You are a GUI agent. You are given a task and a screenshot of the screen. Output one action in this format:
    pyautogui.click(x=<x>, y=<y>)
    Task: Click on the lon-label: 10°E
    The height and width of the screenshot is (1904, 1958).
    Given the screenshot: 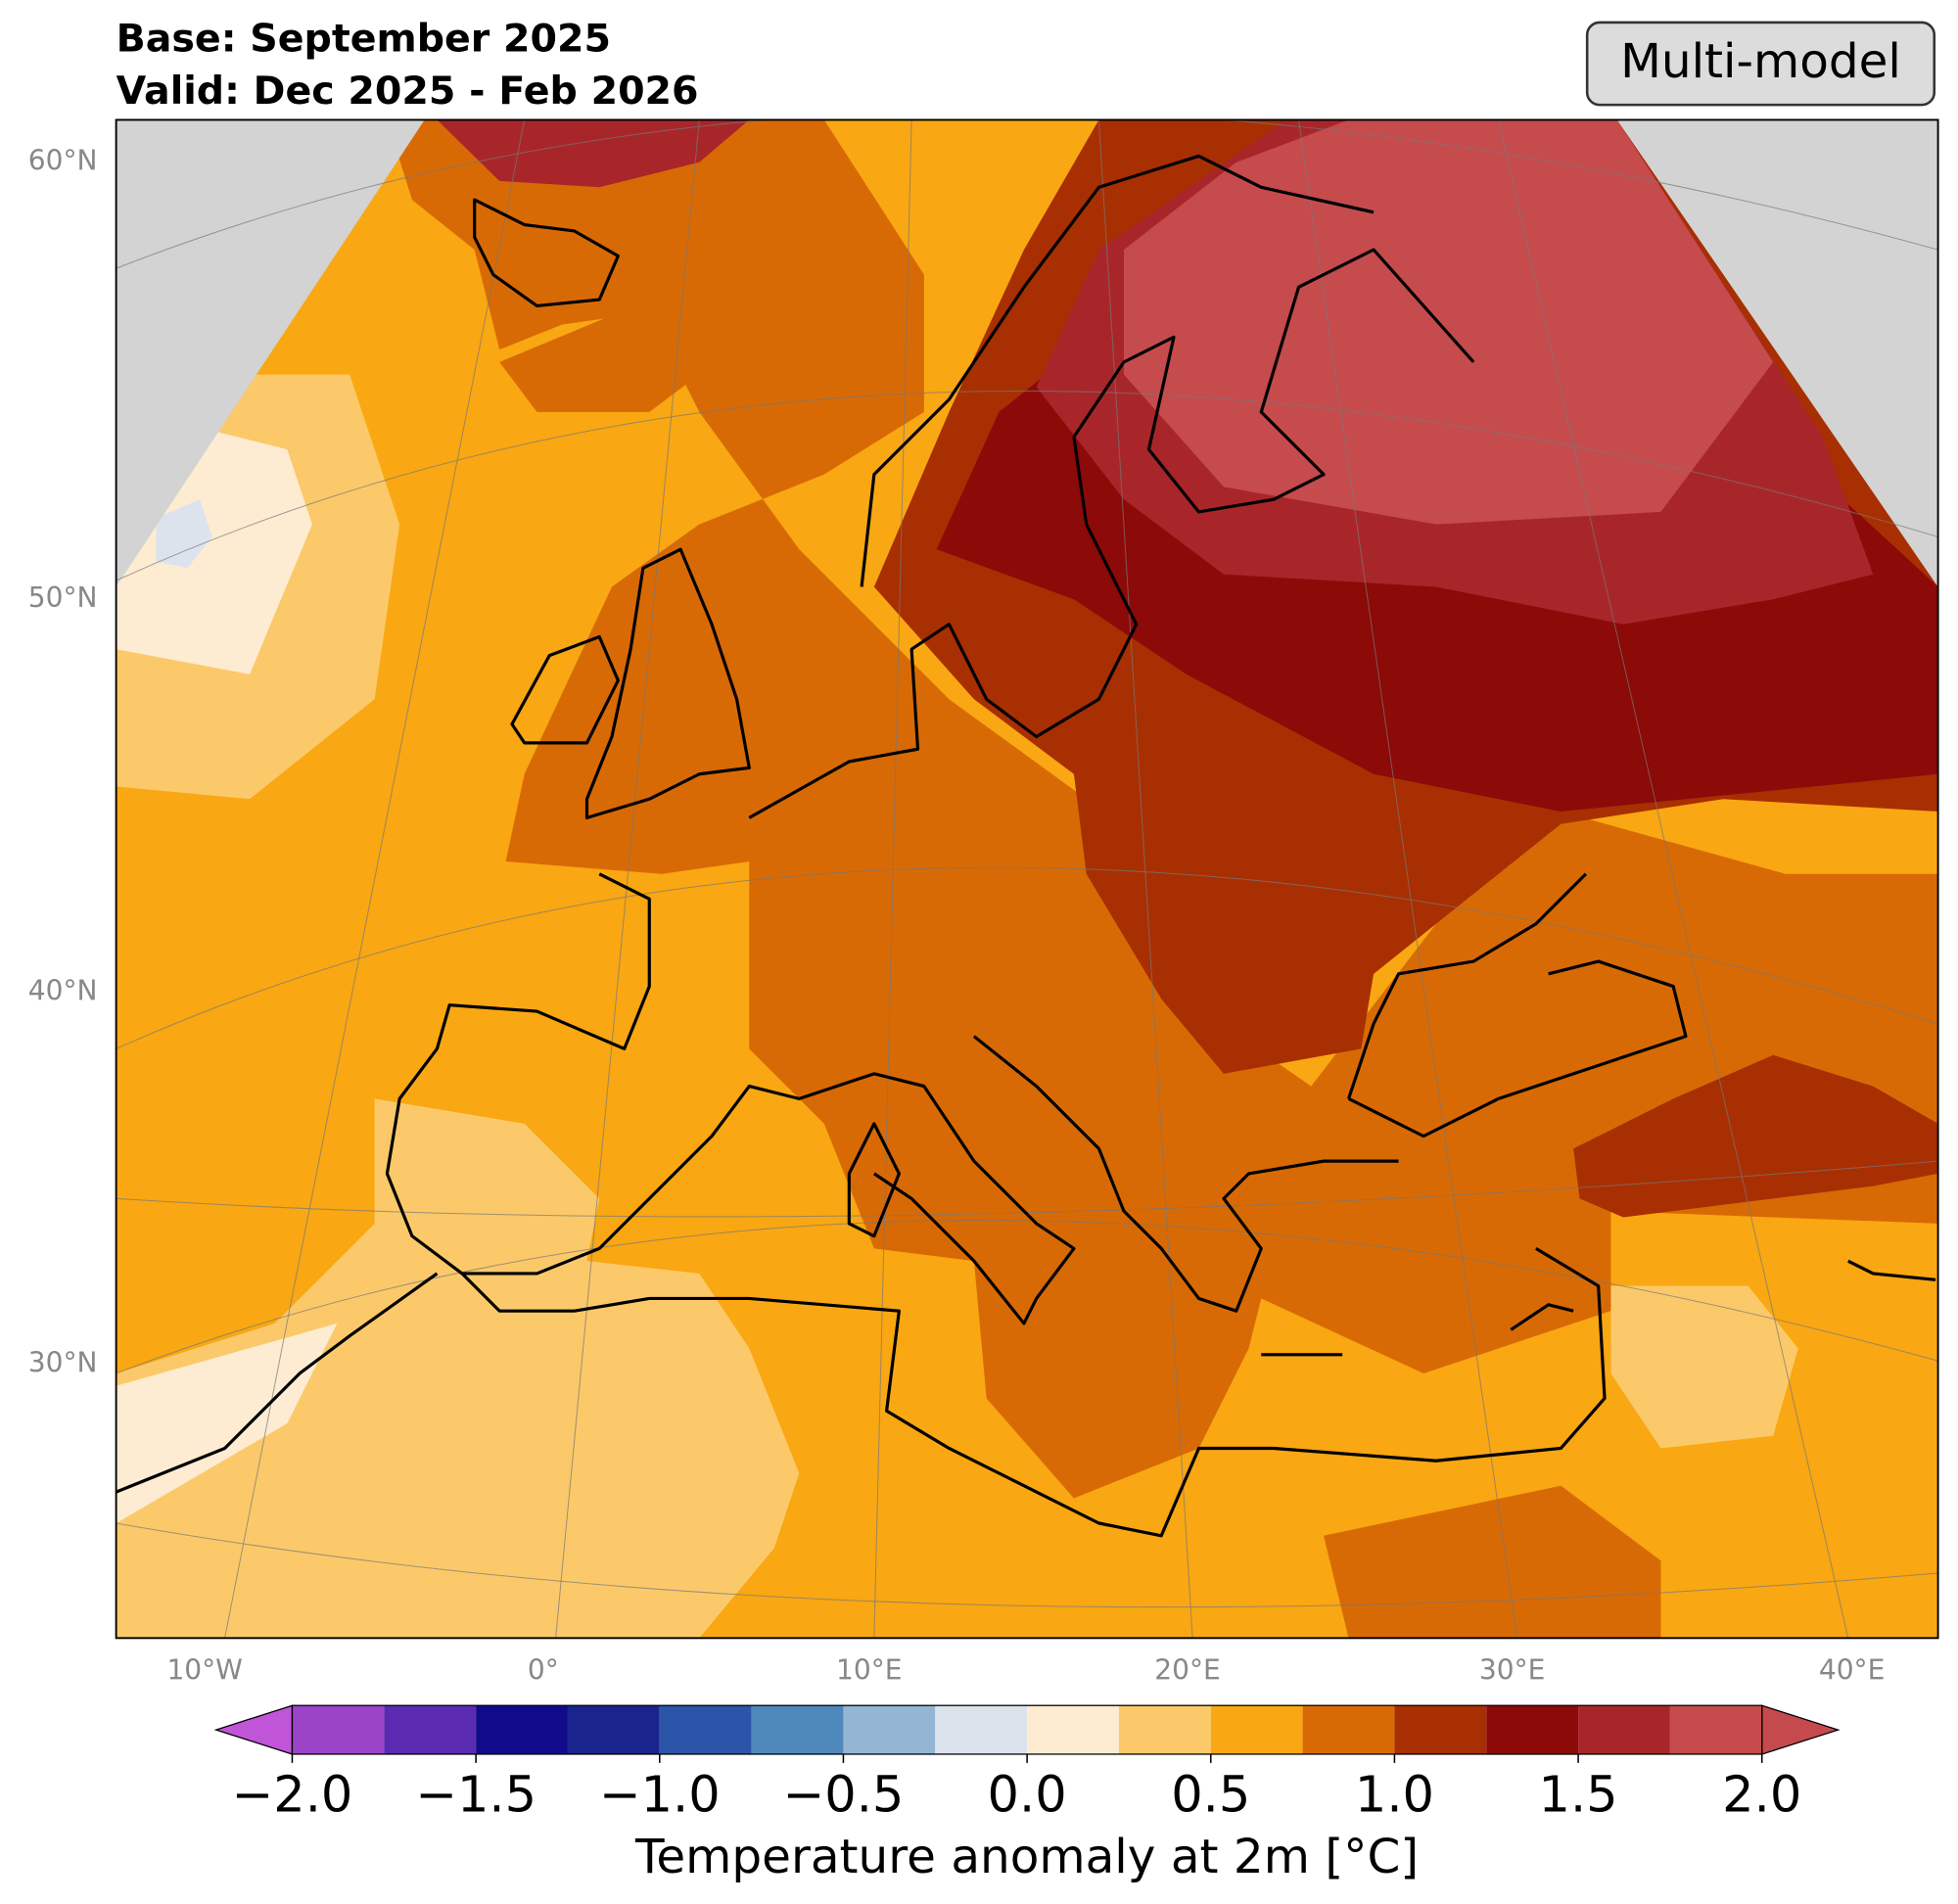 What is the action you would take?
    pyautogui.click(x=869, y=1669)
    